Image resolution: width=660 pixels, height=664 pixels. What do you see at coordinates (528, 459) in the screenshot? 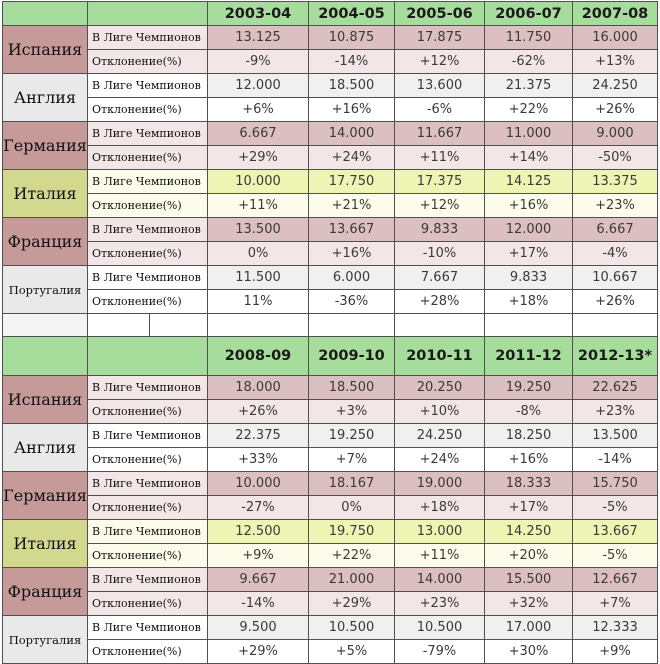
I see `deviation-value-cell: +16%` at bounding box center [528, 459].